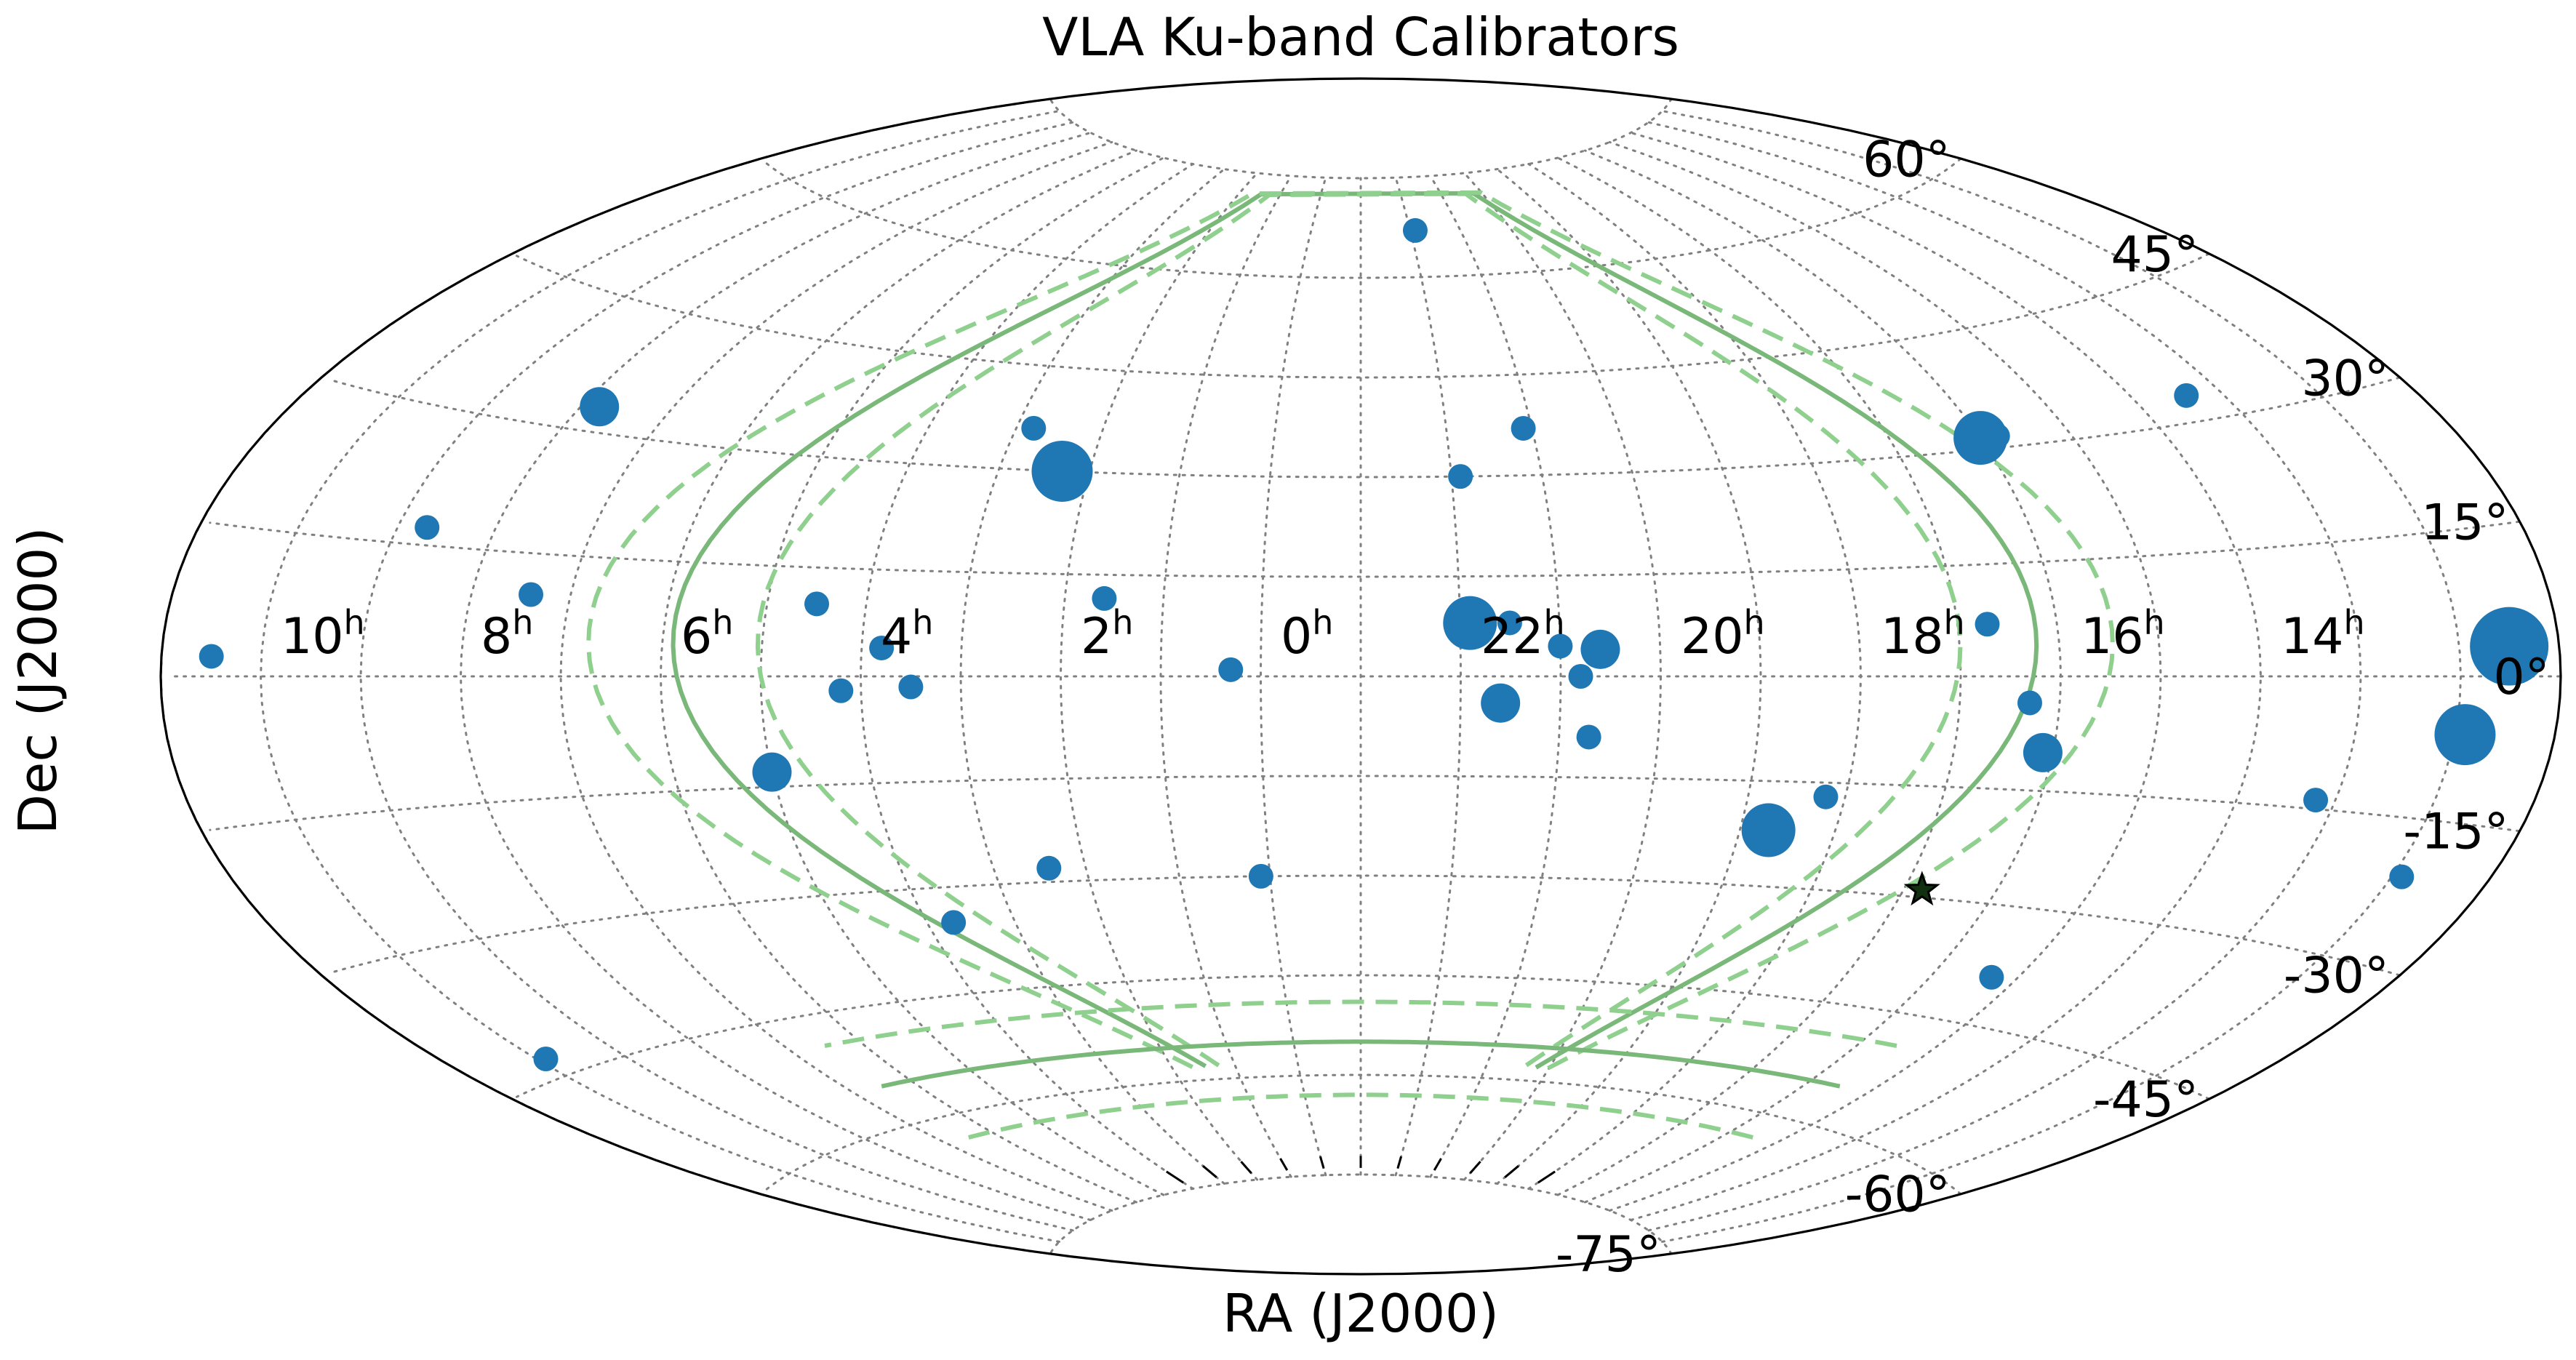  I want to click on chart-title: VLA Ku-band Calibrators, so click(1360, 37).